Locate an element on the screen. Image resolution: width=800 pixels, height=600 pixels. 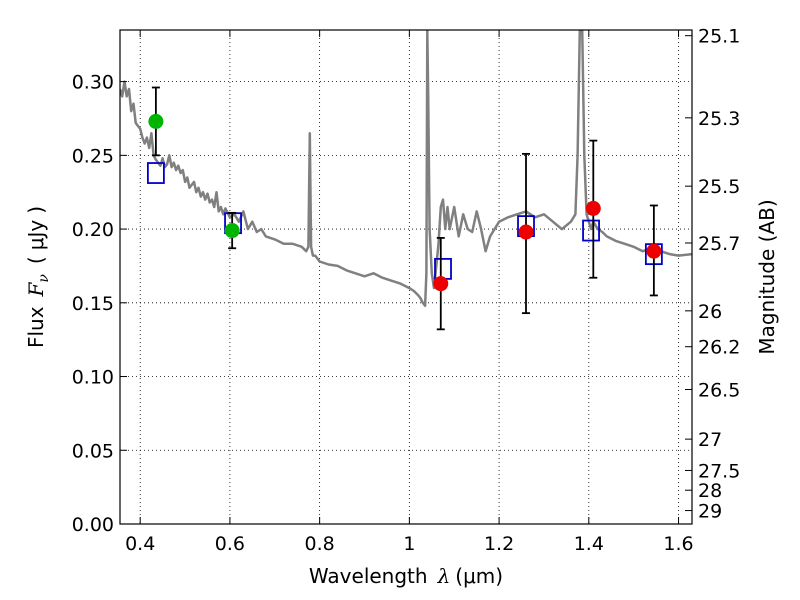
y2-tick-label: 25.7 is located at coordinates (719, 244).